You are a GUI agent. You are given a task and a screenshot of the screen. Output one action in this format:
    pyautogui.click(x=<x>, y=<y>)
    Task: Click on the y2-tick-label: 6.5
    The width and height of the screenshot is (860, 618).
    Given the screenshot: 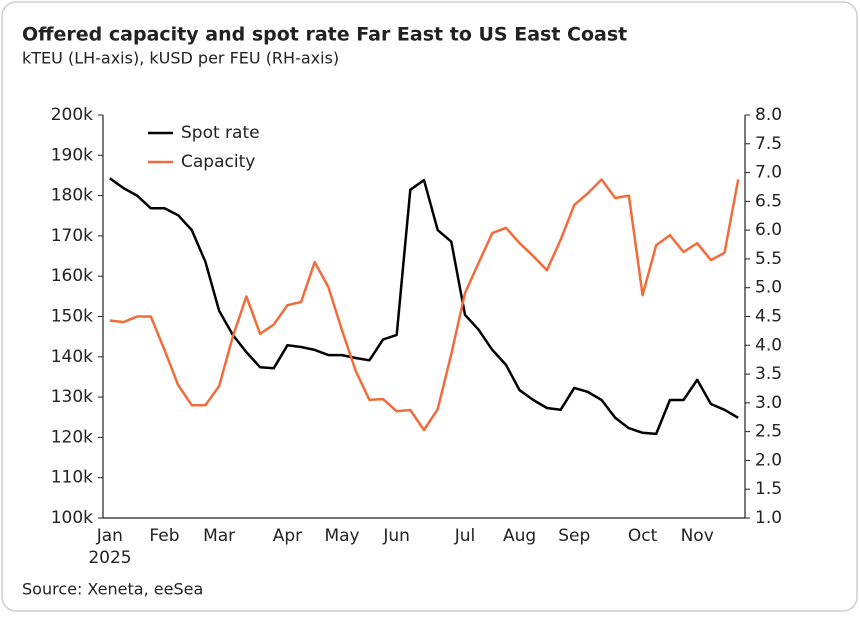 What is the action you would take?
    pyautogui.click(x=768, y=201)
    